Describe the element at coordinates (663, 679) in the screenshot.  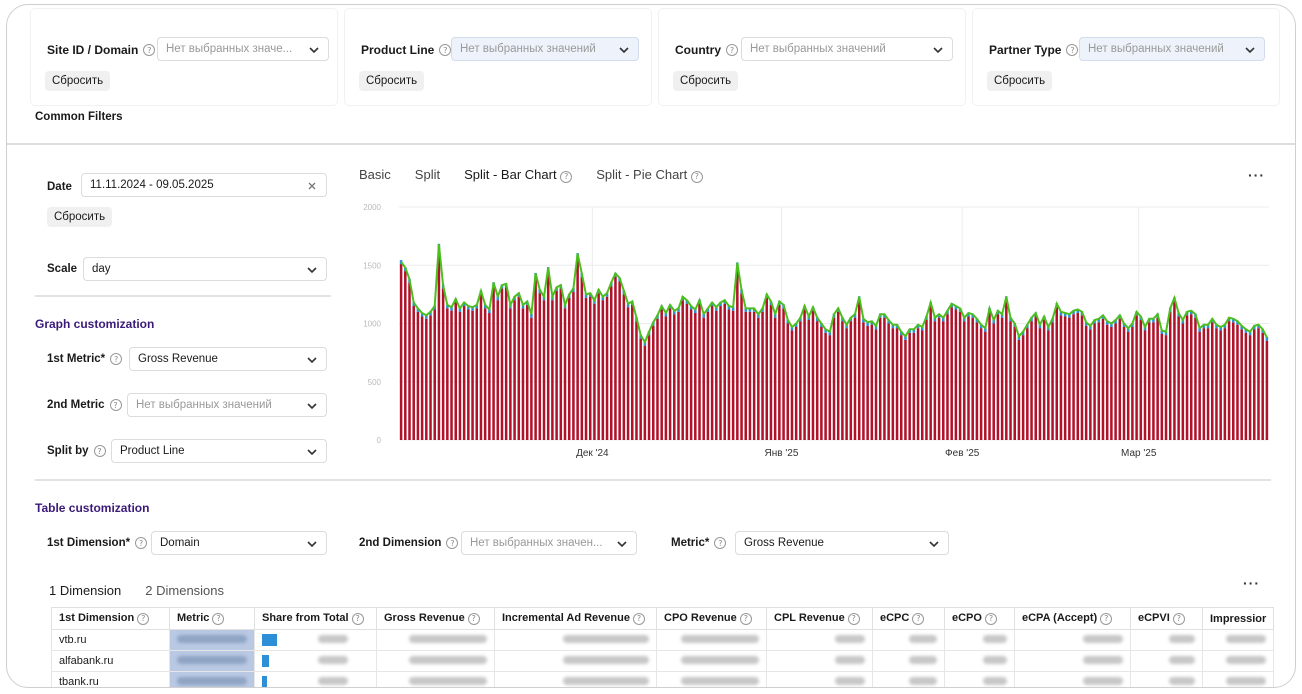
I see `table-row: tbank.ru` at that location.